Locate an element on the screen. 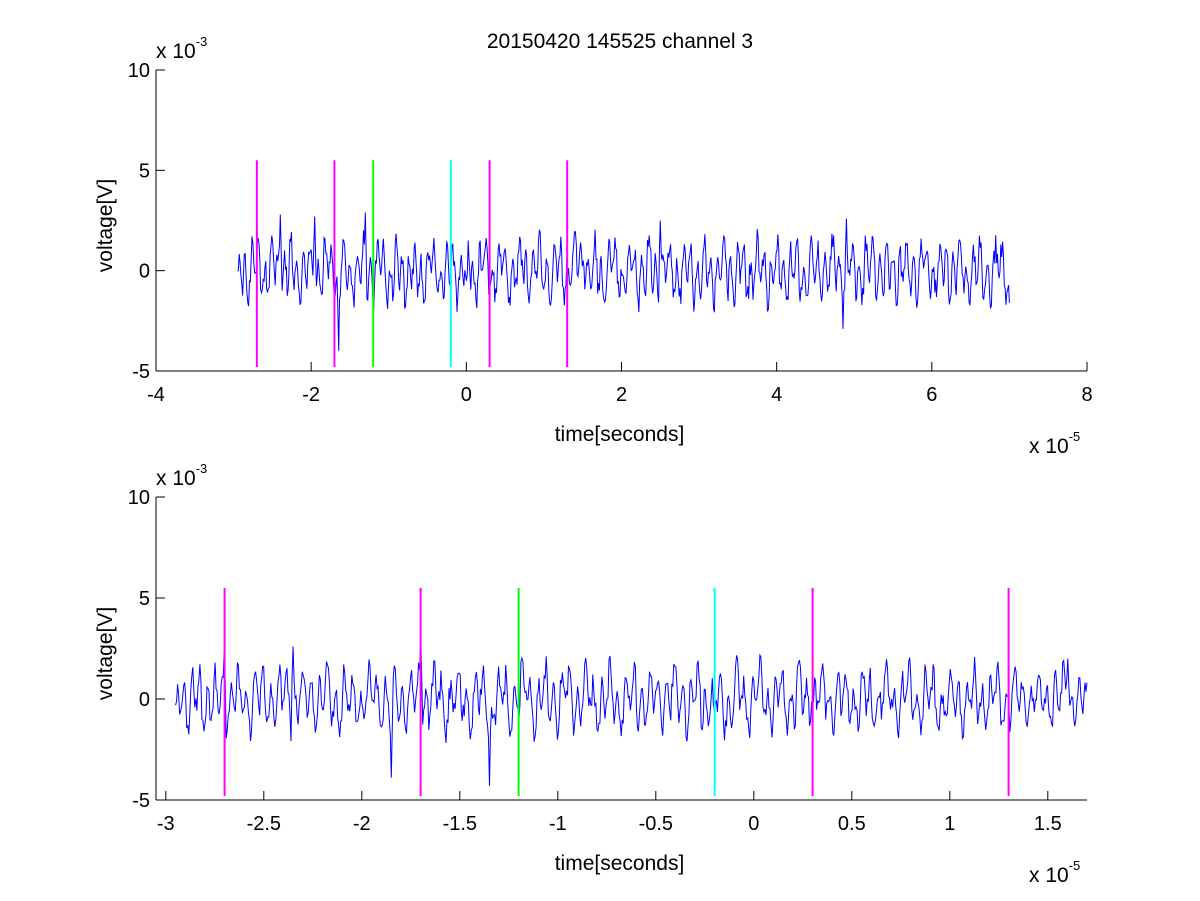 The width and height of the screenshot is (1200, 901). x-tick-label: 0.5 is located at coordinates (852, 824).